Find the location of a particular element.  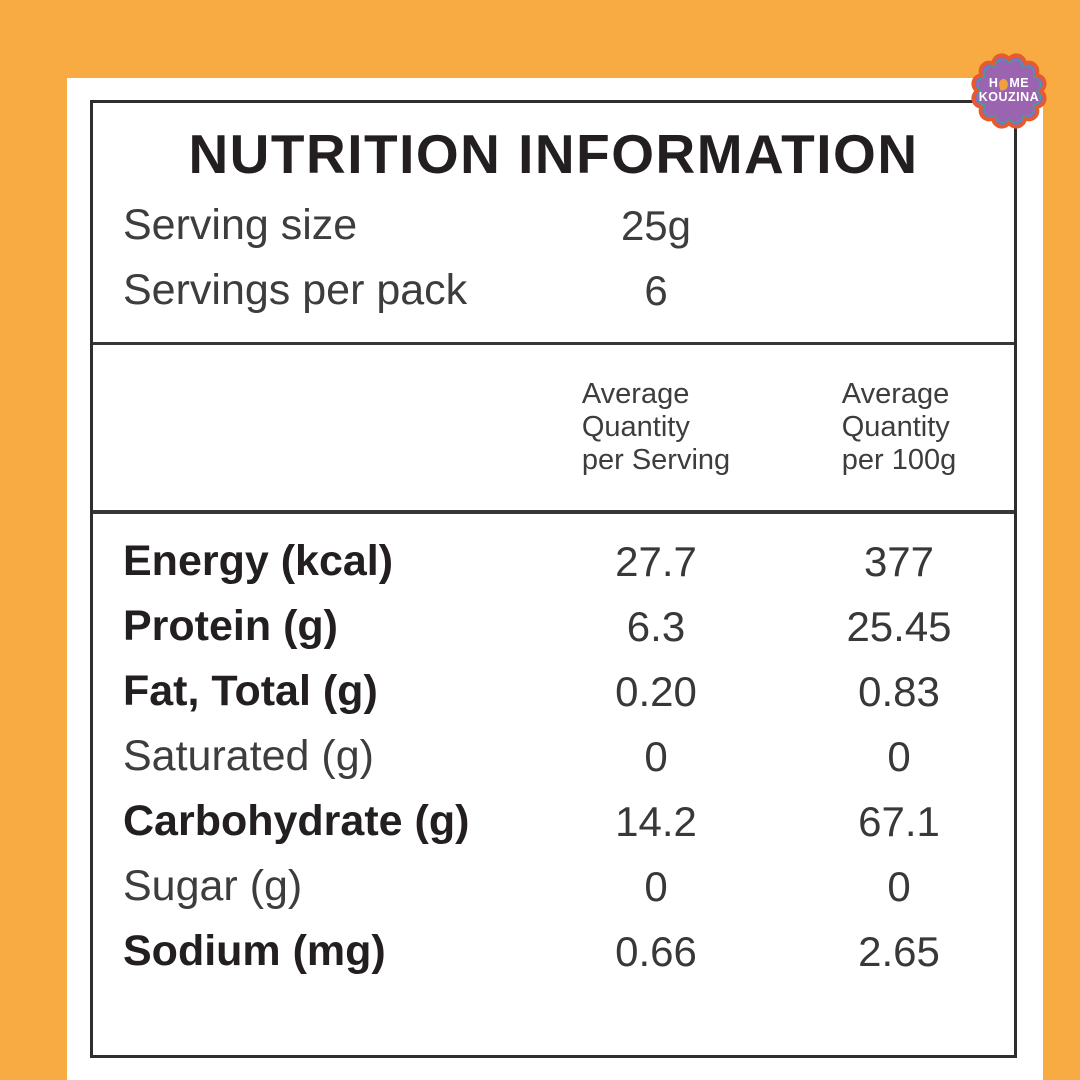

brand-name-line1: H ME is located at coordinates (1009, 83).